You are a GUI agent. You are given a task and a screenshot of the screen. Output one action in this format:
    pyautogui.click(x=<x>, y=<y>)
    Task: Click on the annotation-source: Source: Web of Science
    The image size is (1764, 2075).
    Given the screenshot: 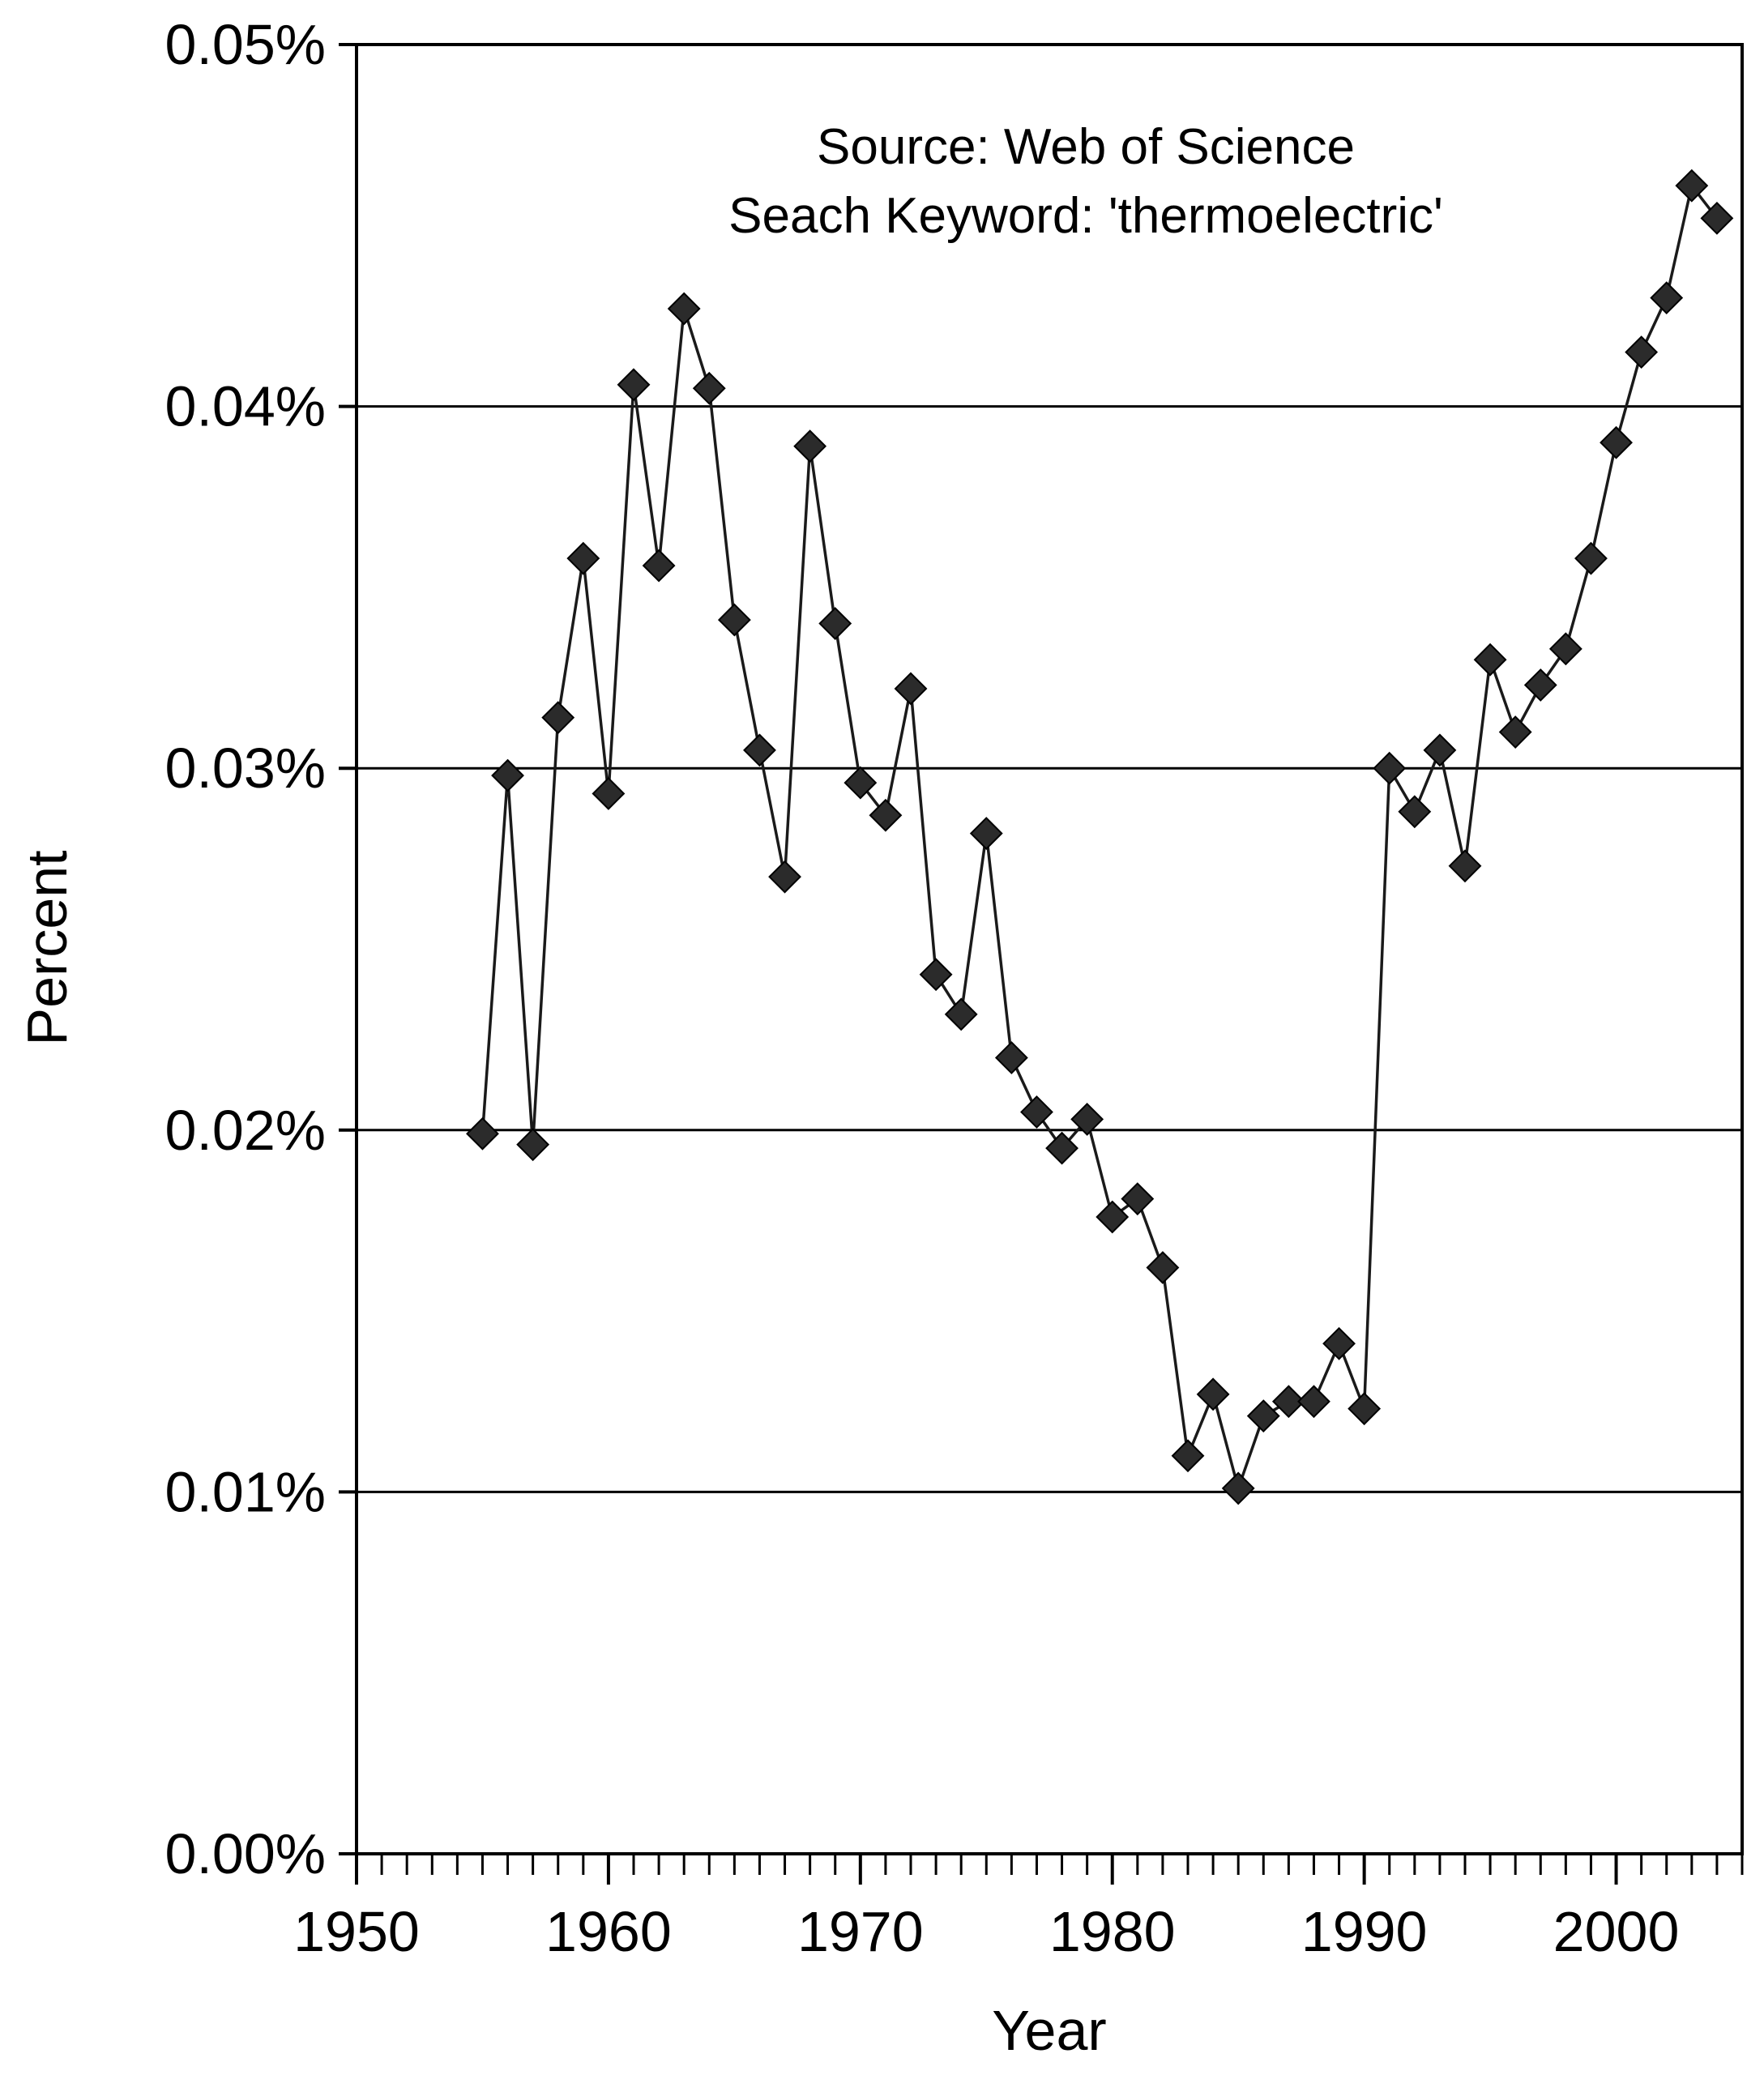 What is the action you would take?
    pyautogui.click(x=1086, y=147)
    